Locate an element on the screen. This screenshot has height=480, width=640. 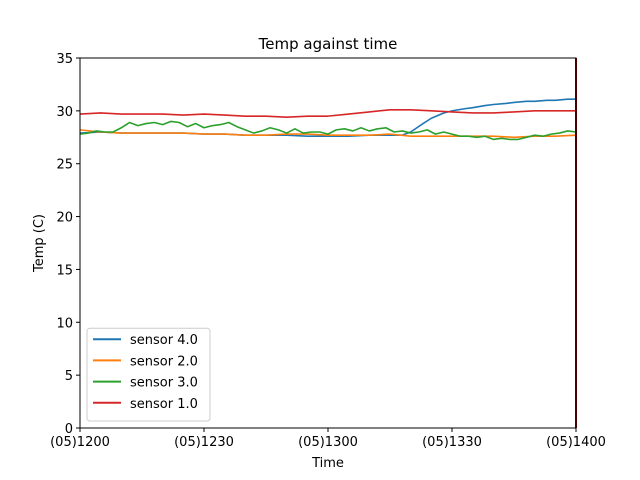
x-tick-label: (05)1400 is located at coordinates (576, 442).